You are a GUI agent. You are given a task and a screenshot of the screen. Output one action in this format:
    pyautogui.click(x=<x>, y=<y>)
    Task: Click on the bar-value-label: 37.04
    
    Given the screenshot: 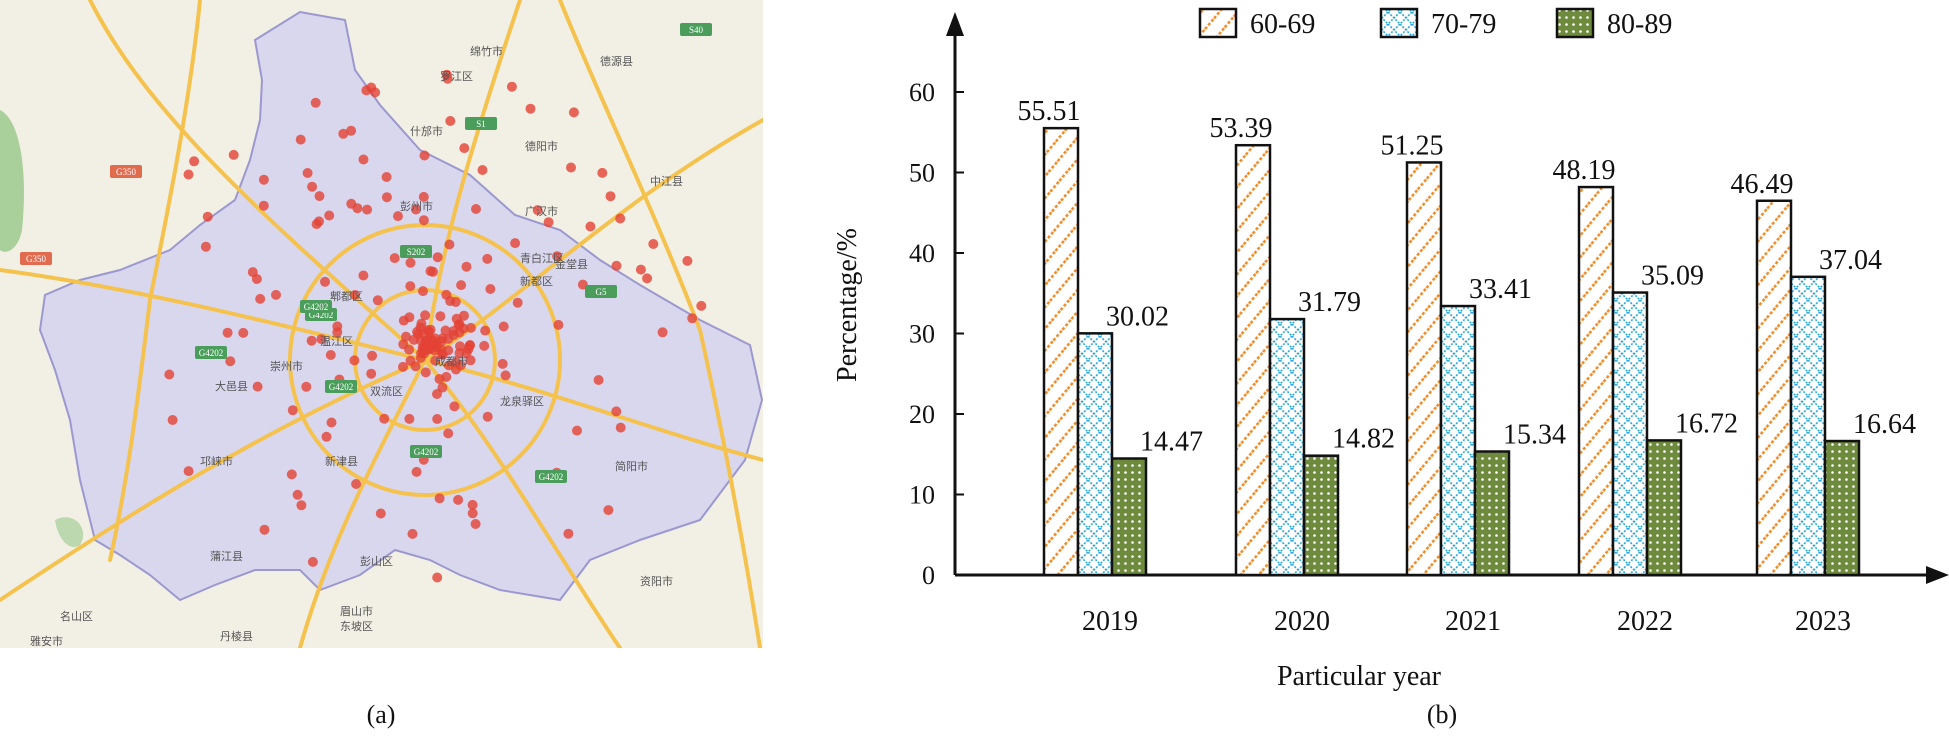 What is the action you would take?
    pyautogui.click(x=1850, y=260)
    